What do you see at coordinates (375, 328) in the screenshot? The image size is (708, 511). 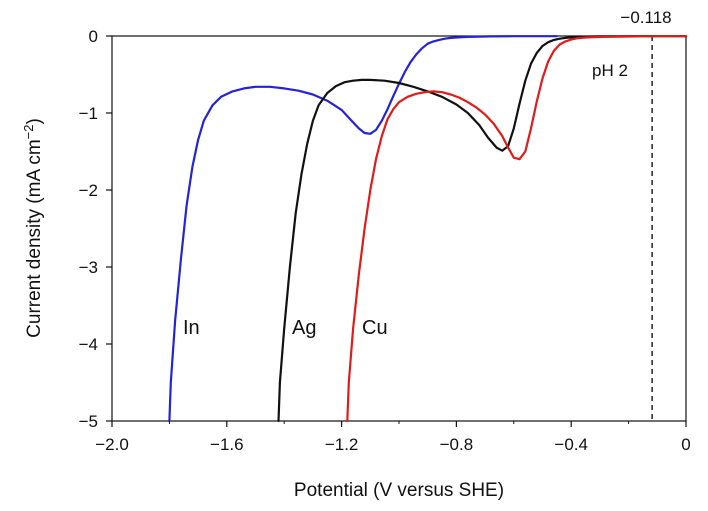 I see `series-label-cu: Cu` at bounding box center [375, 328].